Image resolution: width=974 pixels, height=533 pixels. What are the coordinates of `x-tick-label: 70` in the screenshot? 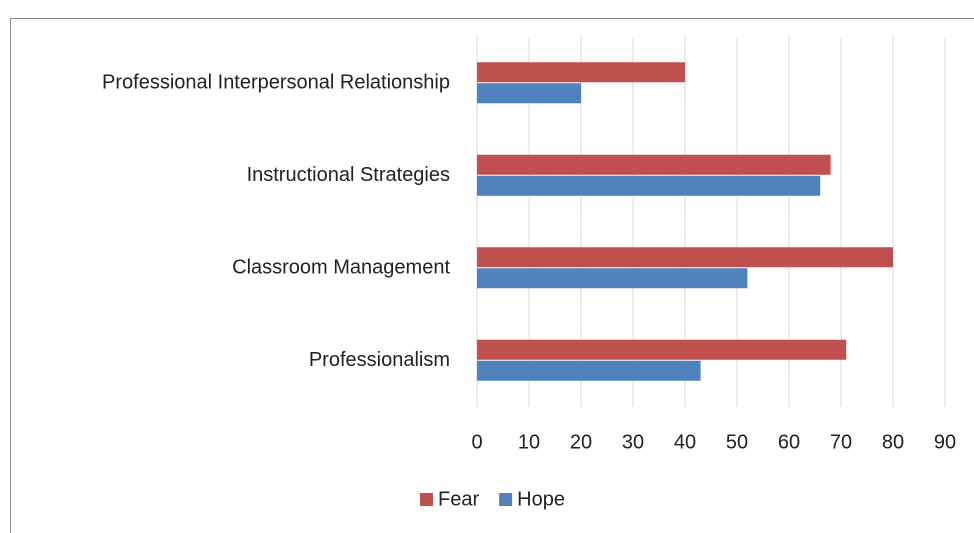 It's located at (841, 442).